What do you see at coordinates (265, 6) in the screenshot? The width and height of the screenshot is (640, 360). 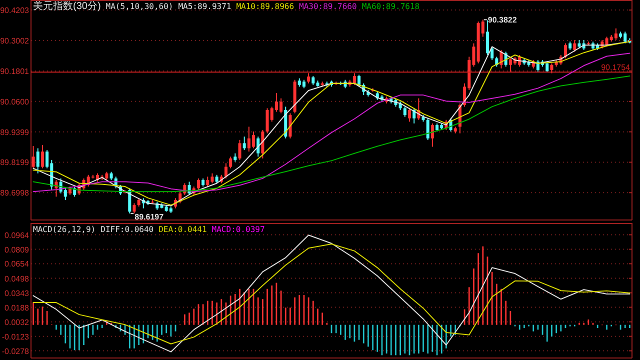 I see `text: MA10:89.8966` at bounding box center [265, 6].